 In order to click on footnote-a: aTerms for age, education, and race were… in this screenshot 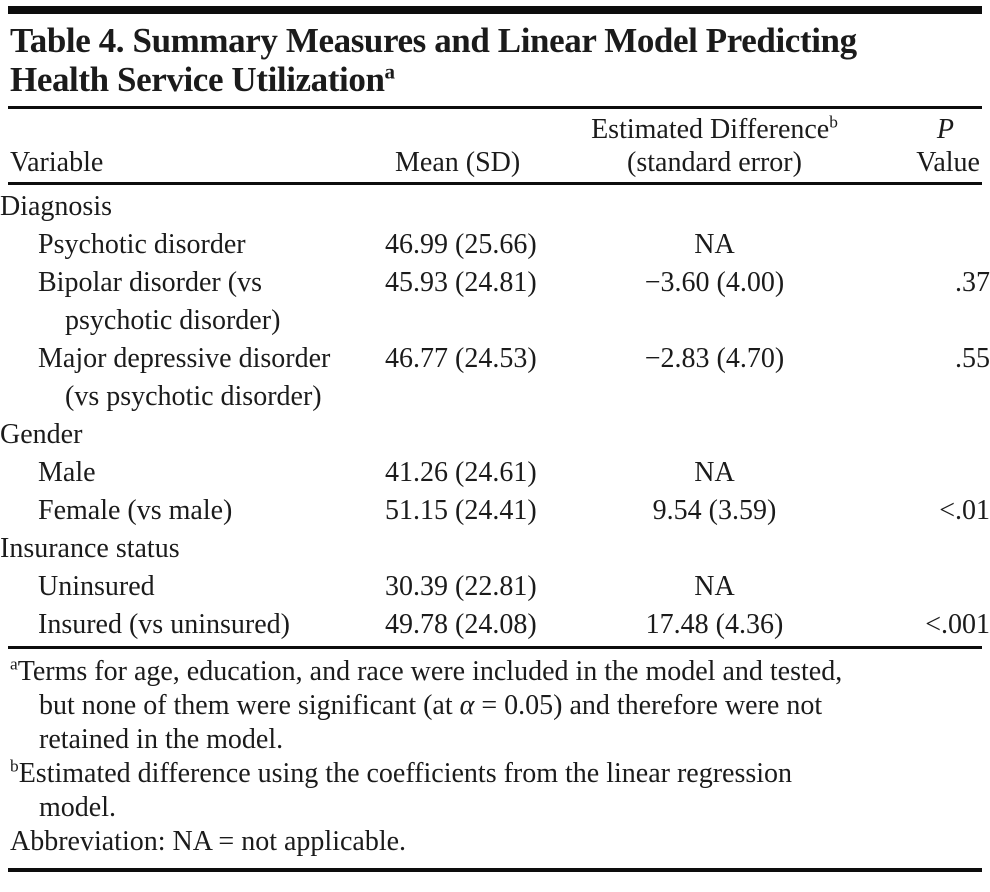, I will do `click(441, 706)`.